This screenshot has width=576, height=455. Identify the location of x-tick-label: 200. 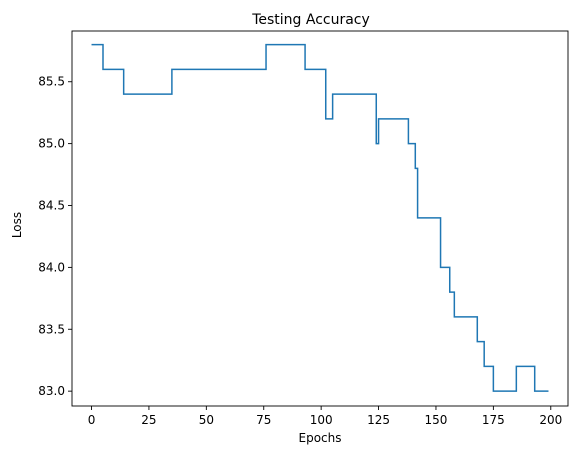
(550, 420).